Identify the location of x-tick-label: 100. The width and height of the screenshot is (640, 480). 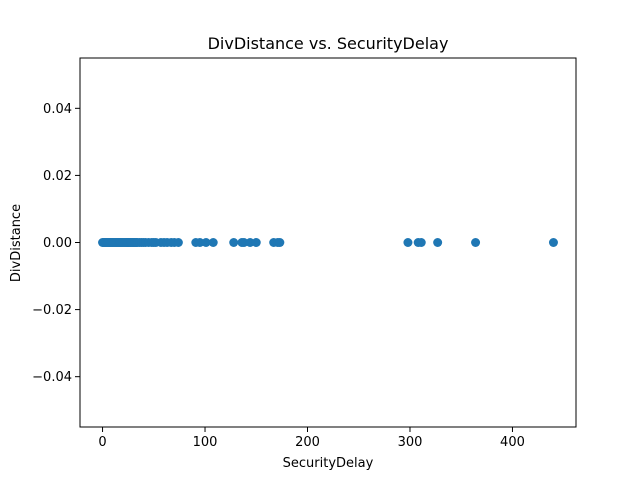
(205, 442).